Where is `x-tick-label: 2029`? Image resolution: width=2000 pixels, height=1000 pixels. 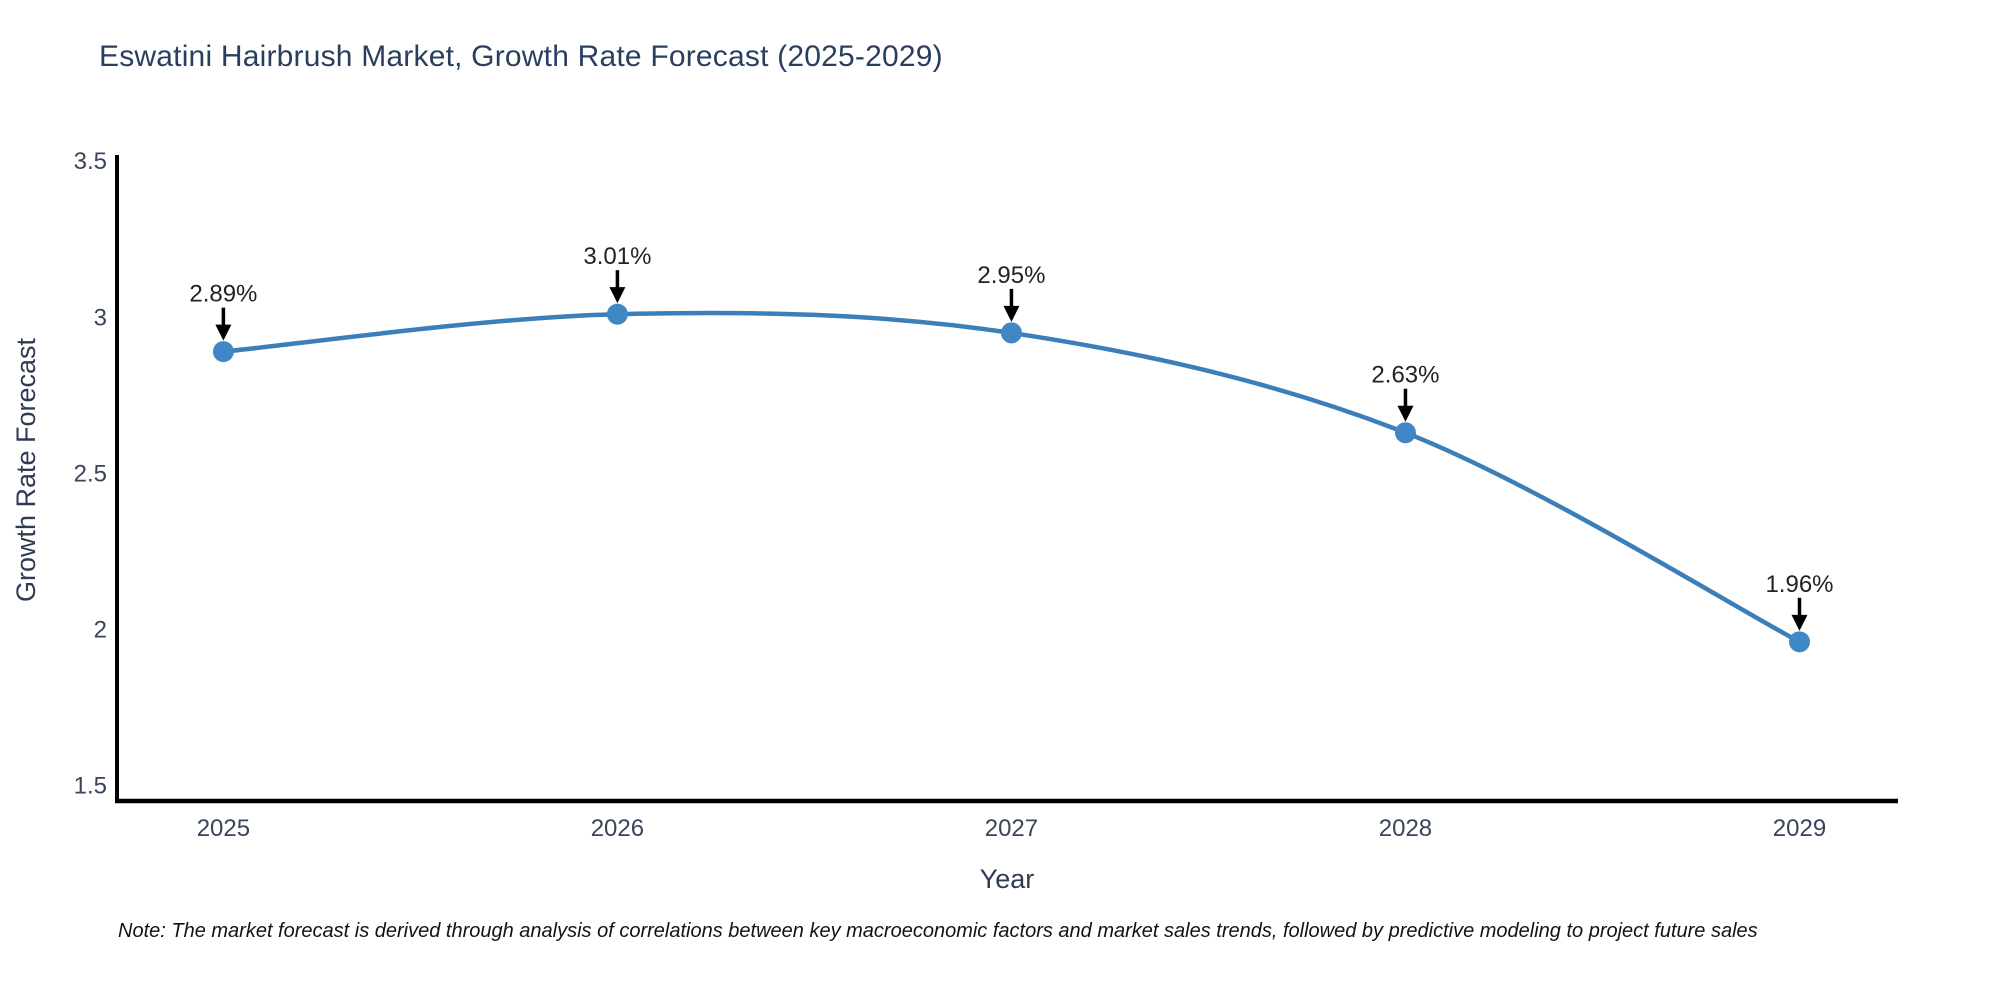
x-tick-label: 2029 is located at coordinates (1799, 828).